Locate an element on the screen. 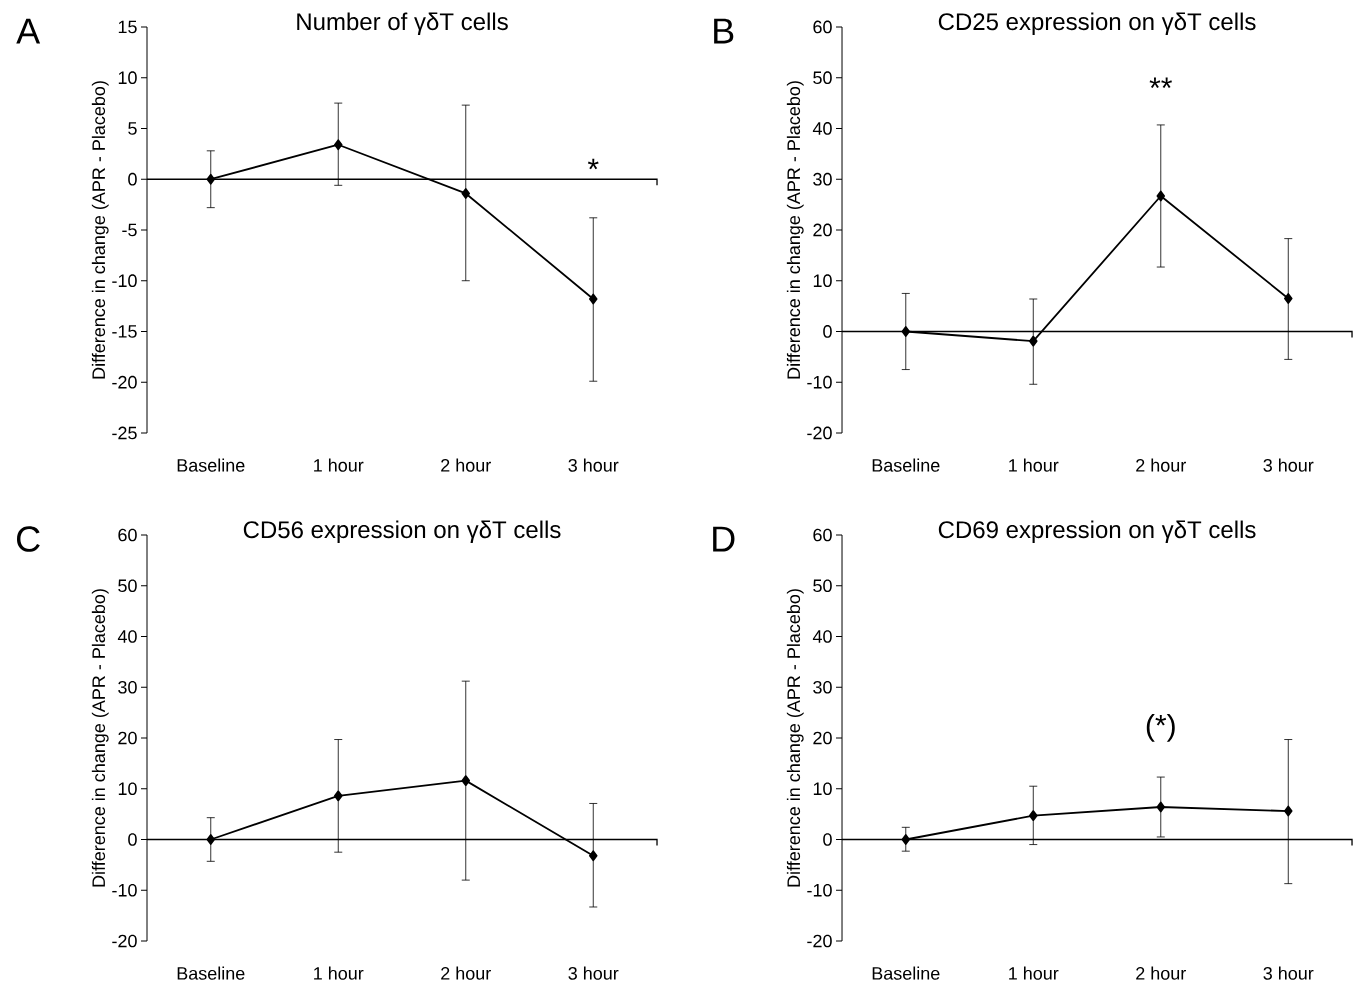 The image size is (1361, 982). text: A is located at coordinates (28, 31).